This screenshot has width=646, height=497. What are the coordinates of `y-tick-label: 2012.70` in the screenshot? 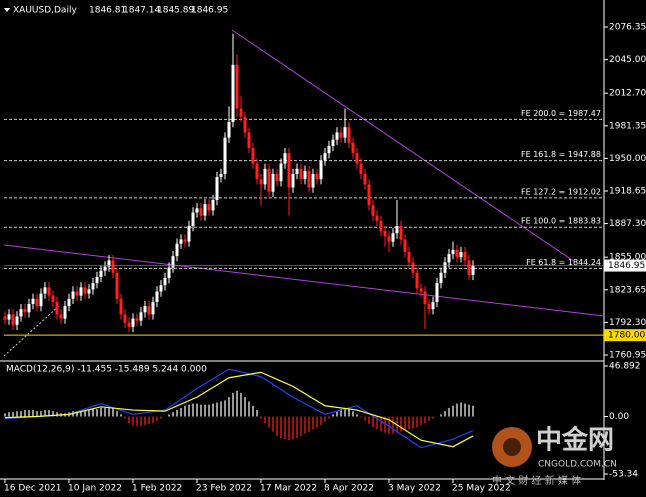 It's located at (627, 94).